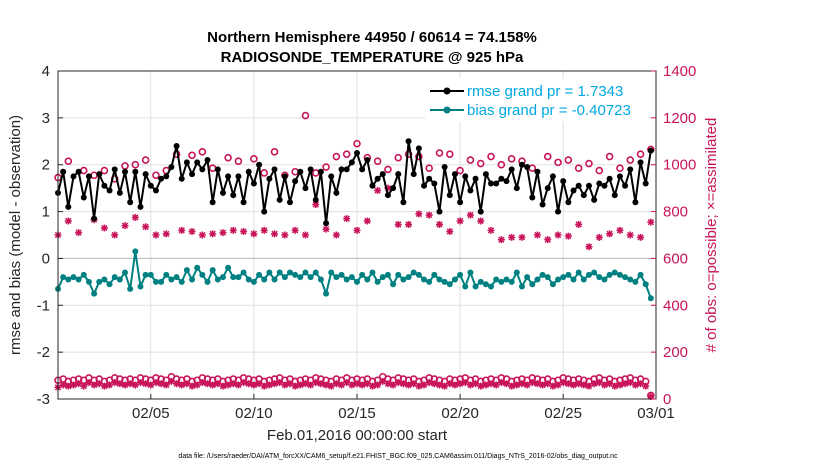 The image size is (830, 470). Describe the element at coordinates (679, 165) in the screenshot. I see `y2-tick-label: 1000` at that location.